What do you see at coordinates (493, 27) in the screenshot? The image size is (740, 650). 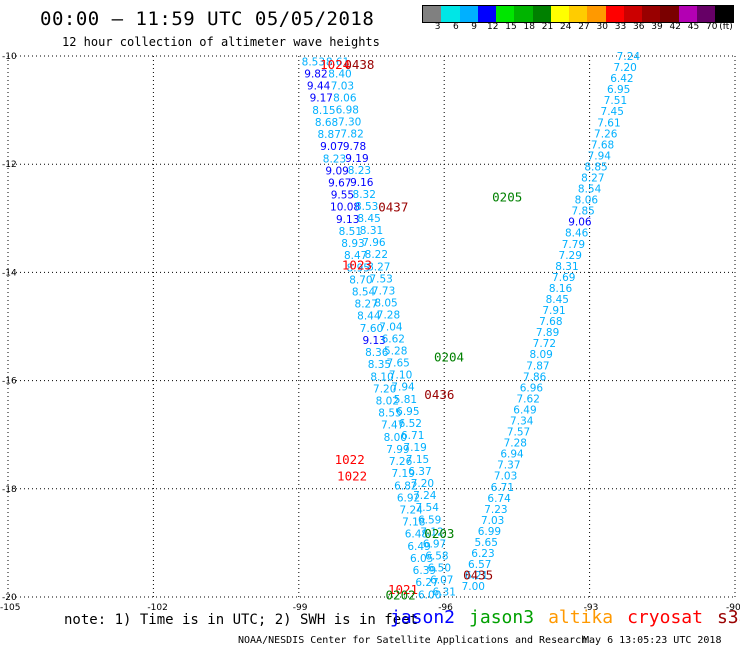 I see `color-scale-label: 12` at bounding box center [493, 27].